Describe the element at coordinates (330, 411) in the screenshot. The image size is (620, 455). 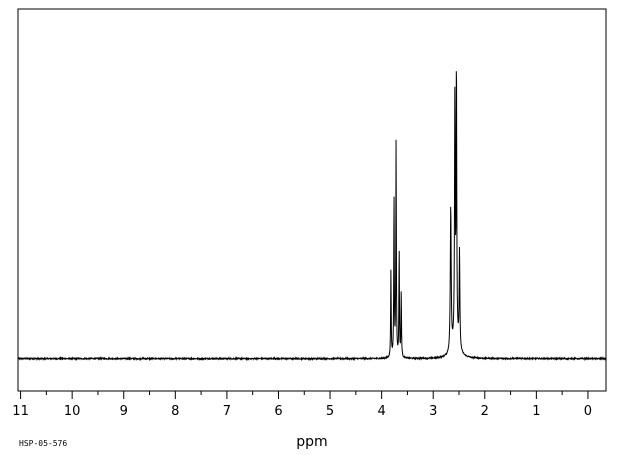
I see `tick-label: 5` at that location.